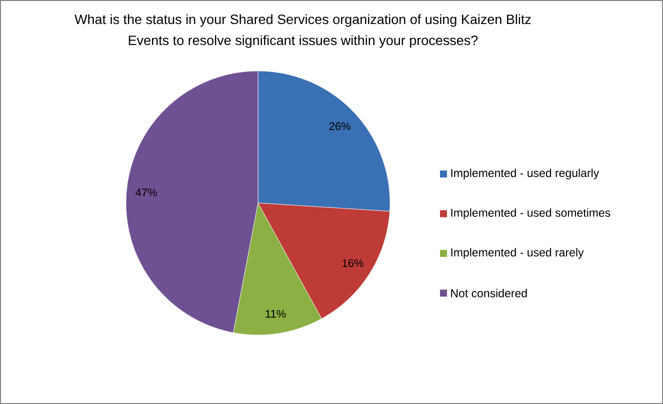 Image resolution: width=663 pixels, height=404 pixels. What do you see at coordinates (302, 31) in the screenshot?
I see `chart-title: What is the status in your Shared Services organization of using Kaizen Blitz Events to resolve significant issues within your processes?` at bounding box center [302, 31].